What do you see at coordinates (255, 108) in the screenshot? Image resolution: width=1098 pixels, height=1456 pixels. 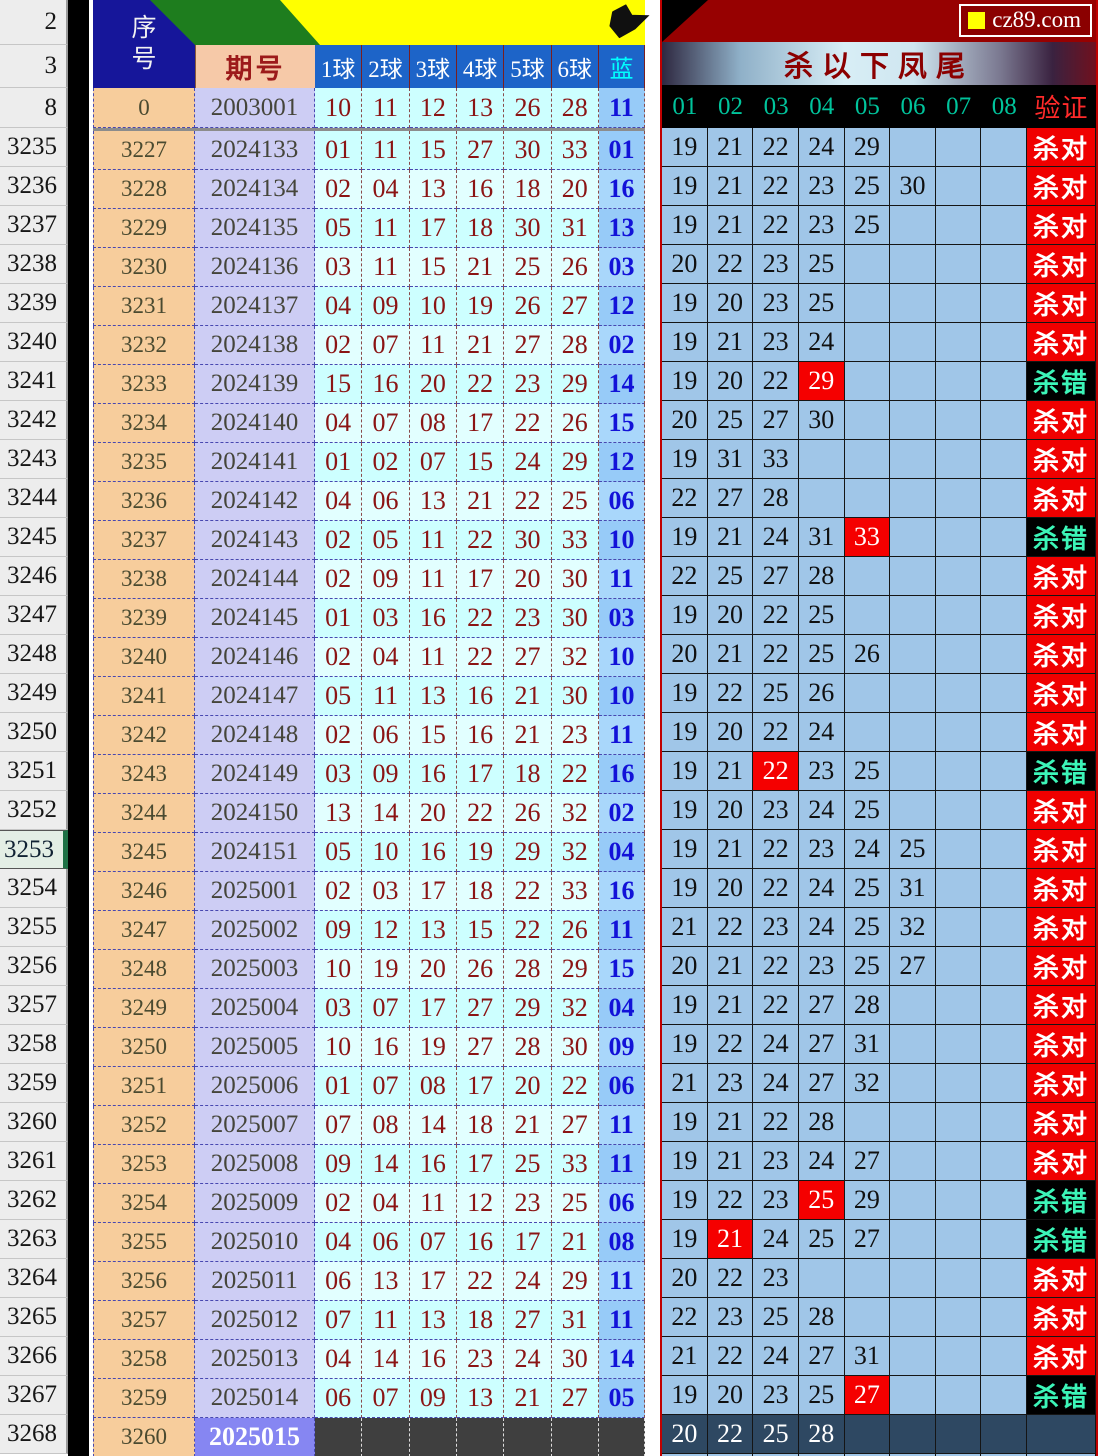 I see `issue-cell: 2003001` at bounding box center [255, 108].